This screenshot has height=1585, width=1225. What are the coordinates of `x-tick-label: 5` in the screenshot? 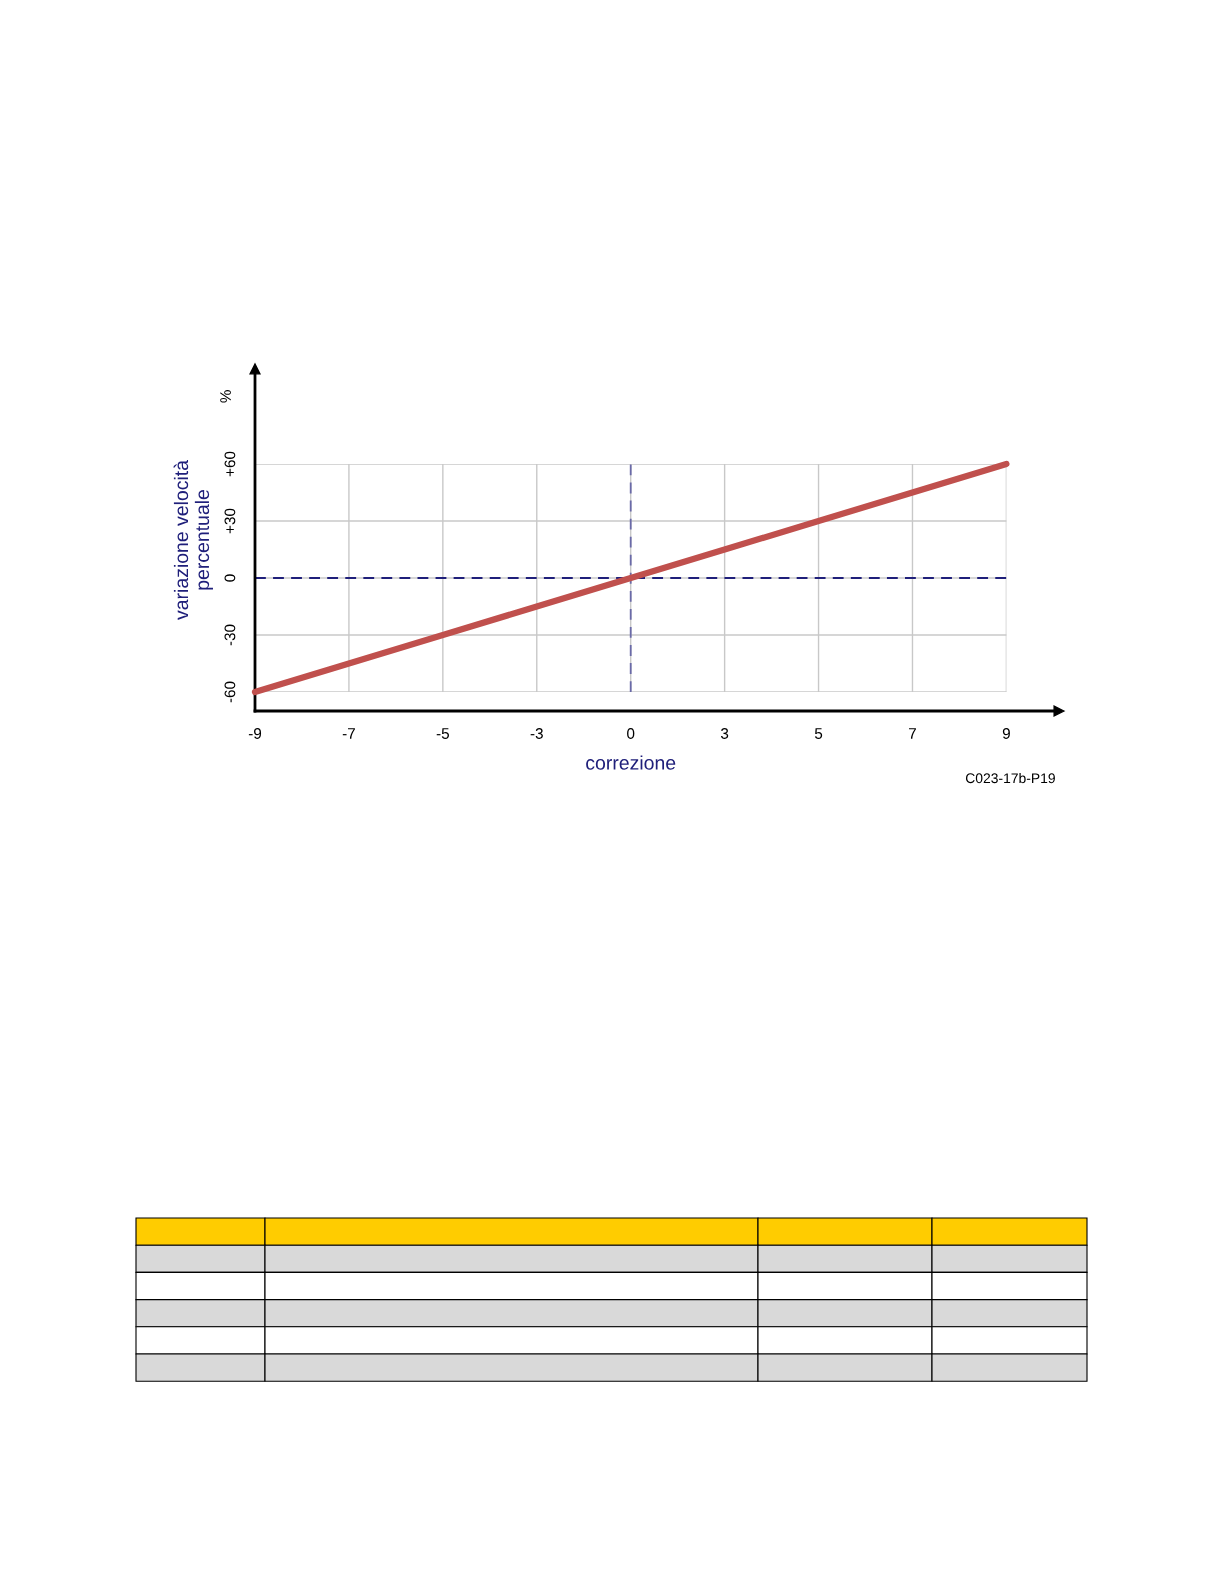 It's located at (818, 733).